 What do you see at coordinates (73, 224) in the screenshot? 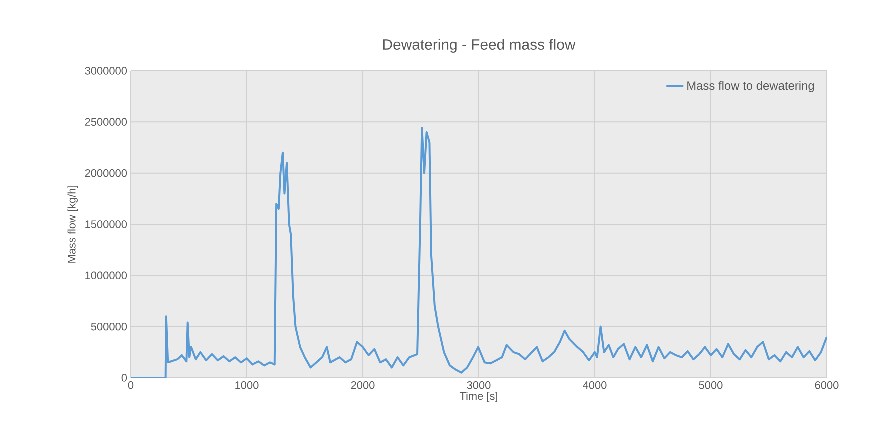
I see `y-axis-title: Mass flow [kg/h]` at bounding box center [73, 224].